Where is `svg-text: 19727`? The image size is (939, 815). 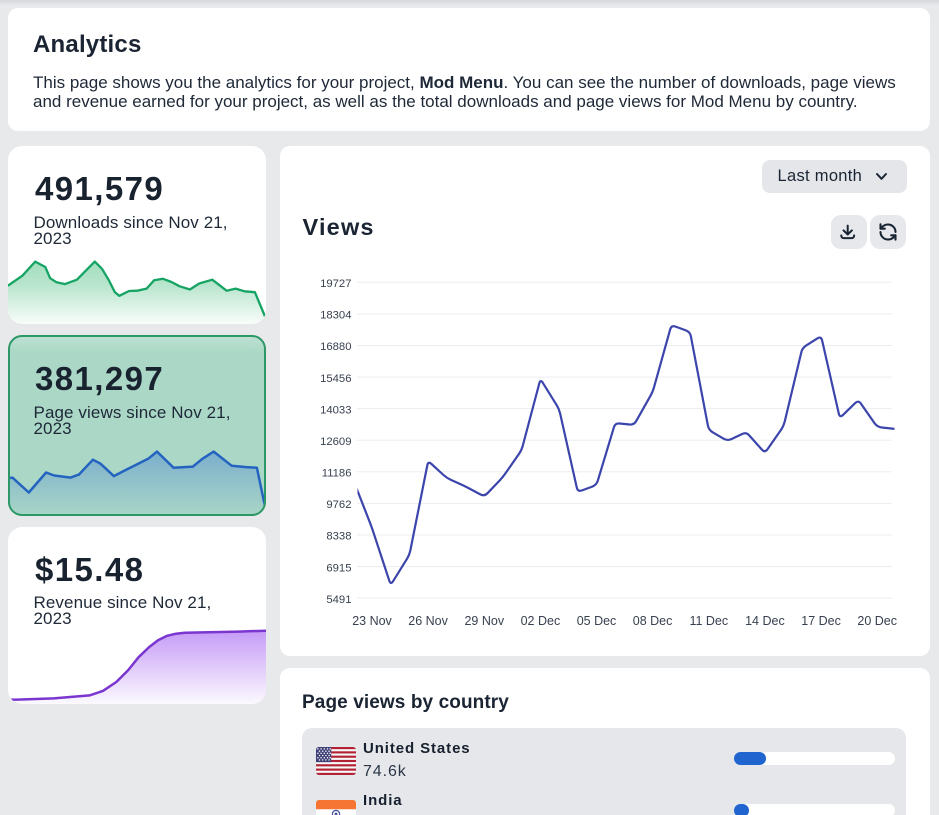
svg-text: 19727 is located at coordinates (335, 284).